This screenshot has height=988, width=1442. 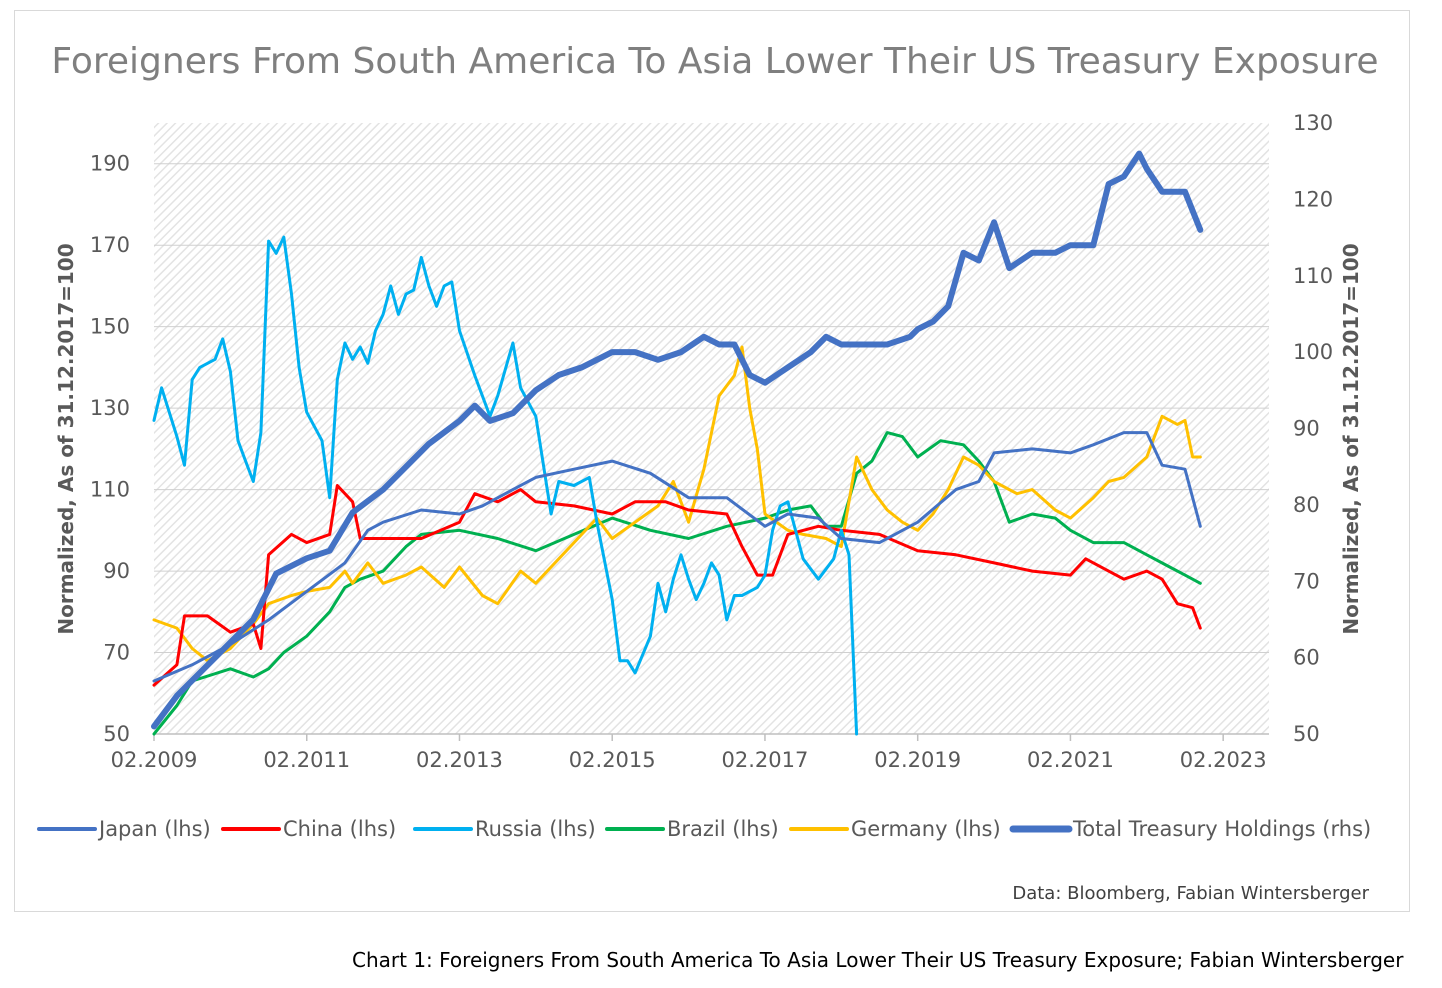 What do you see at coordinates (1313, 123) in the screenshot?
I see `right-tick-label: 130` at bounding box center [1313, 123].